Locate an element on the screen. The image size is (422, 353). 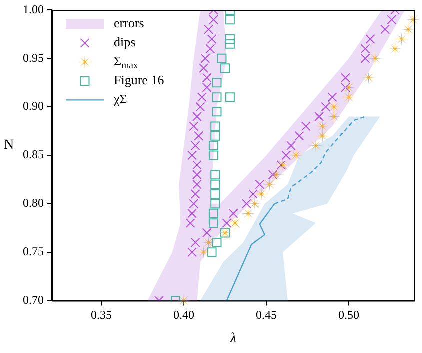
y-tick-label: 0.90 is located at coordinates (33, 106).